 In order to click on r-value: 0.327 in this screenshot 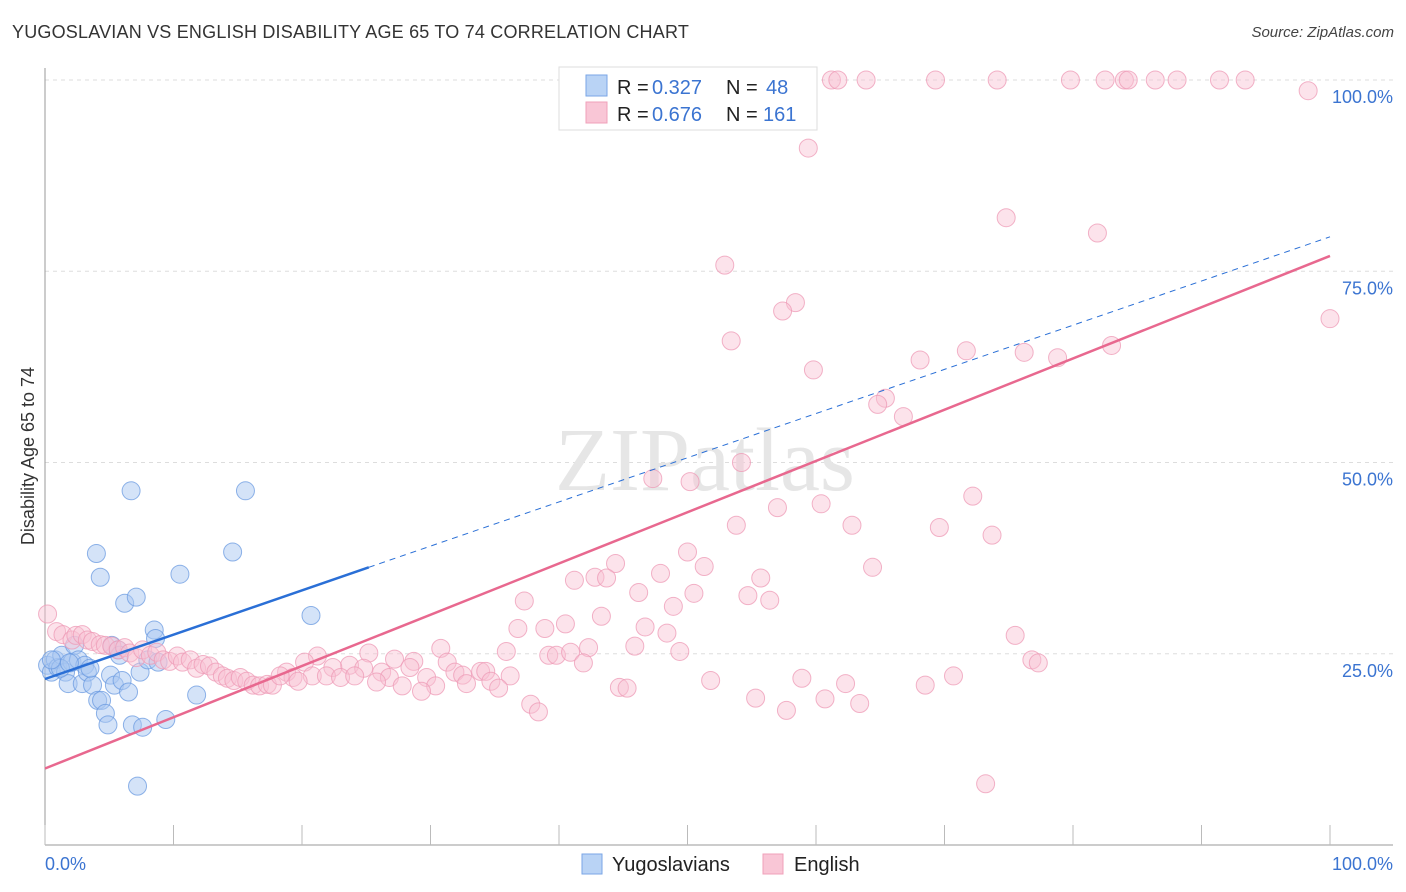, I will do `click(677, 88)`.